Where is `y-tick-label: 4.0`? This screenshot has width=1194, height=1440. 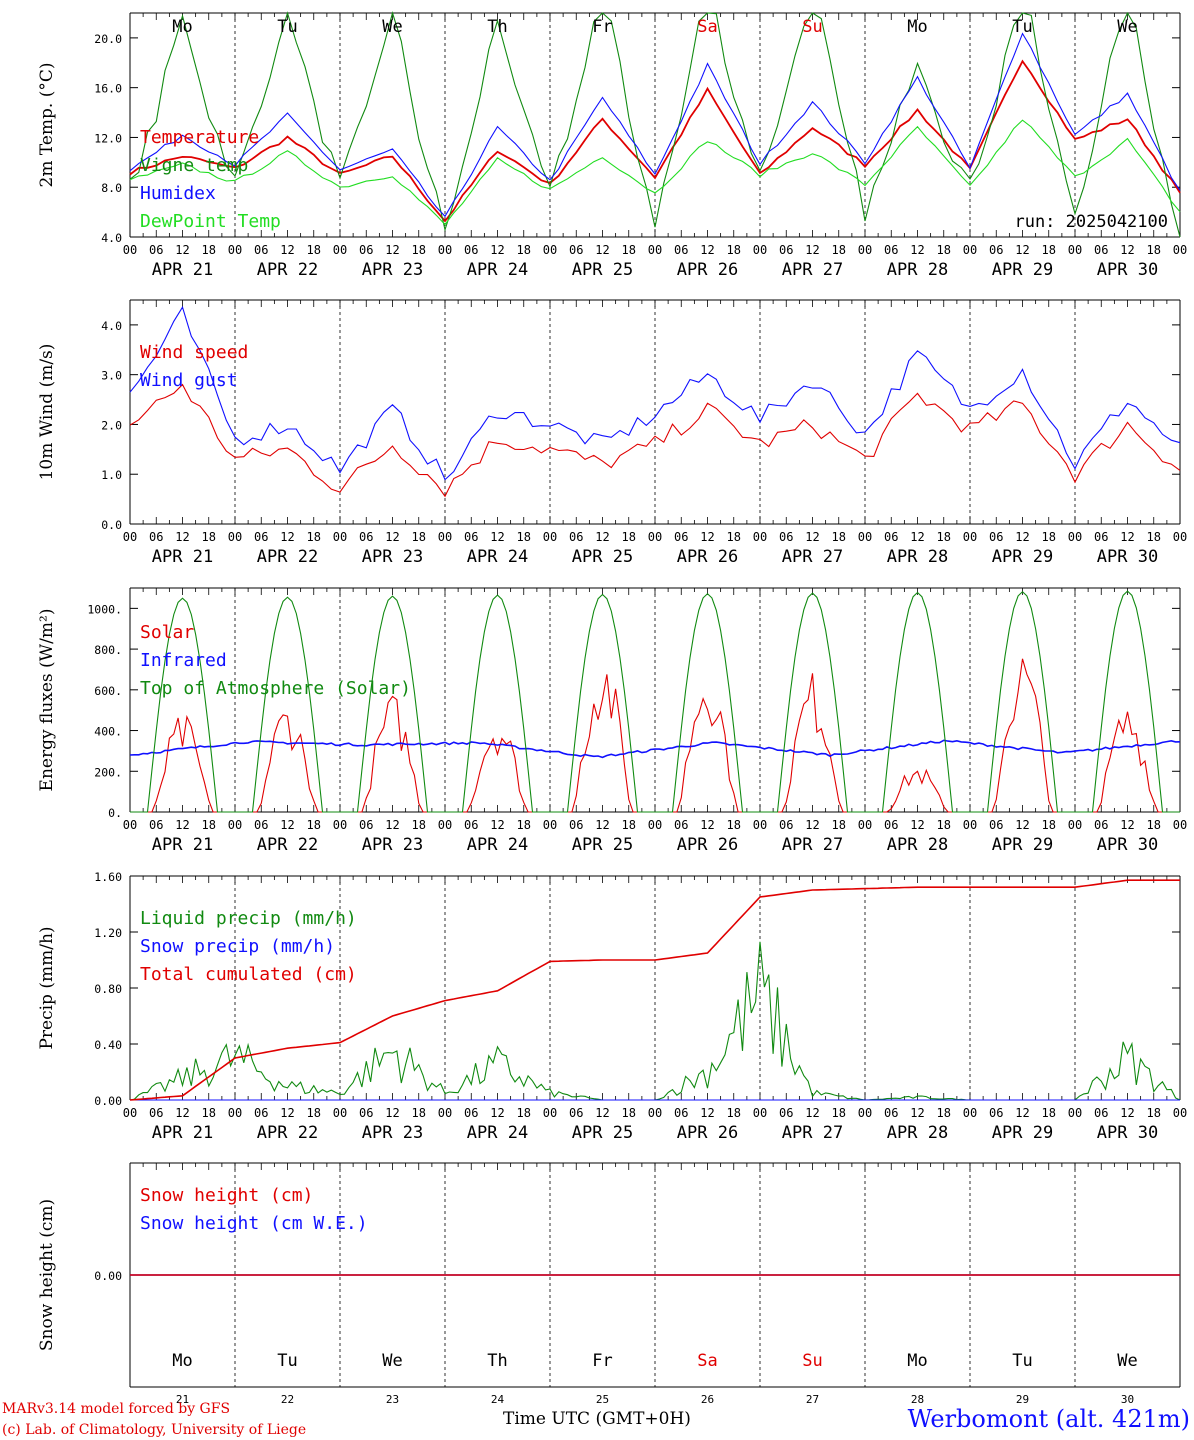 y-tick-label: 4.0 is located at coordinates (111, 326).